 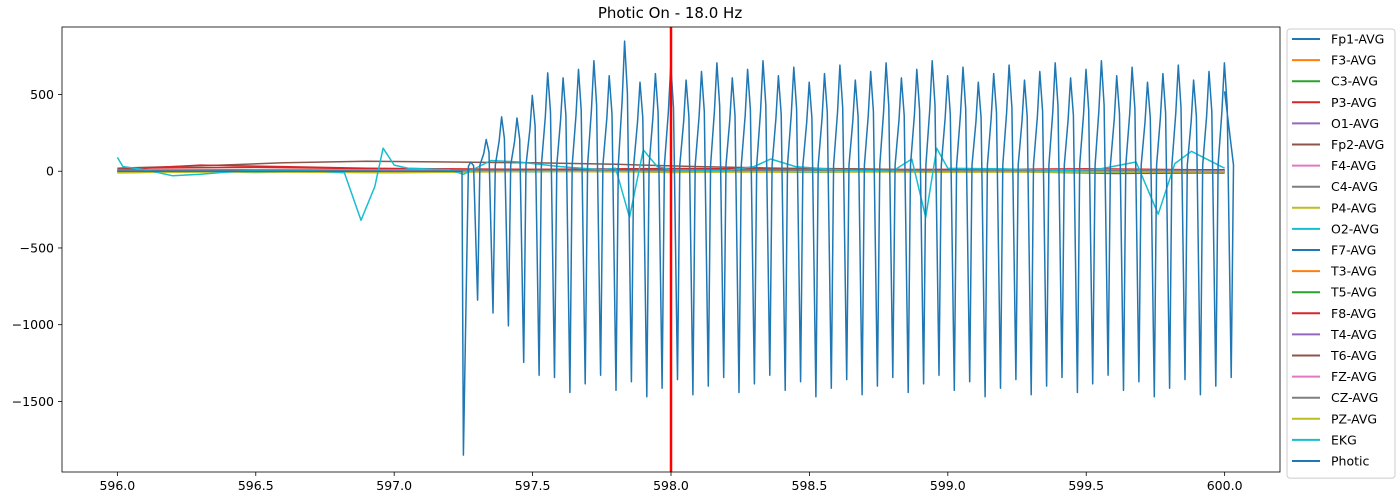 I want to click on x-tick-label: 600.0, so click(x=1225, y=485).